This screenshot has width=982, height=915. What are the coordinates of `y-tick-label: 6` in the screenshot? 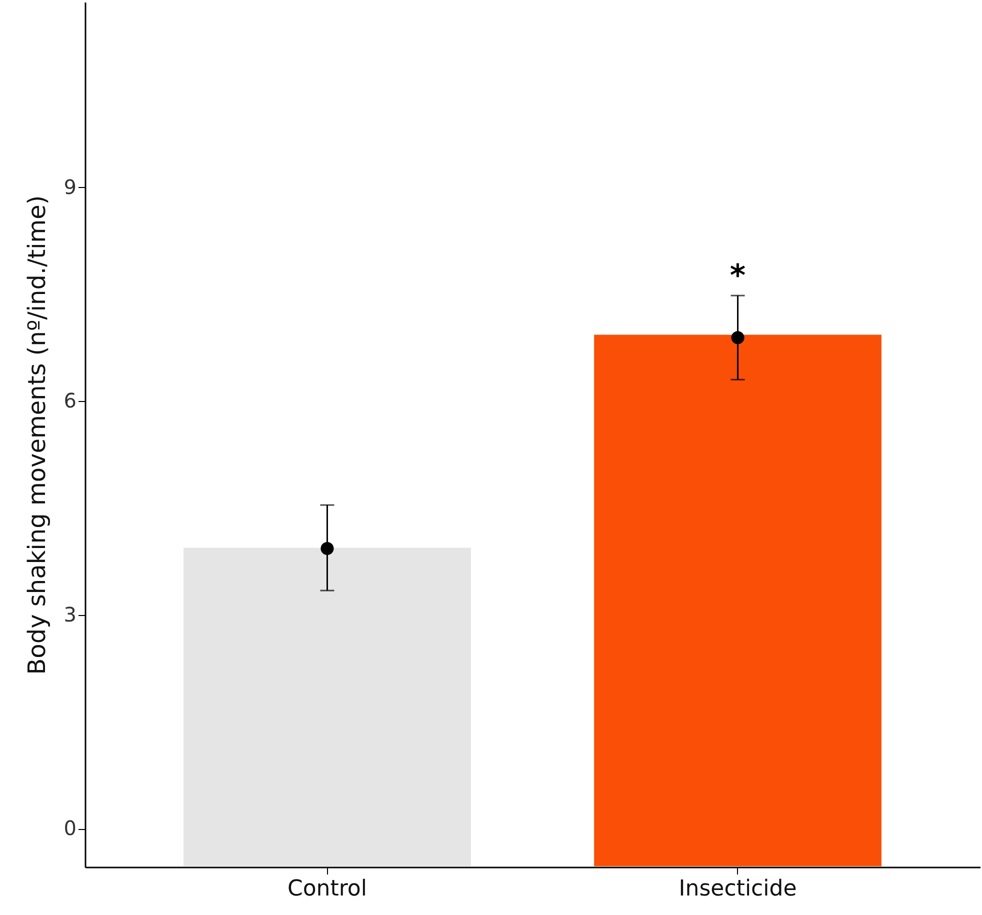 It's located at (70, 400).